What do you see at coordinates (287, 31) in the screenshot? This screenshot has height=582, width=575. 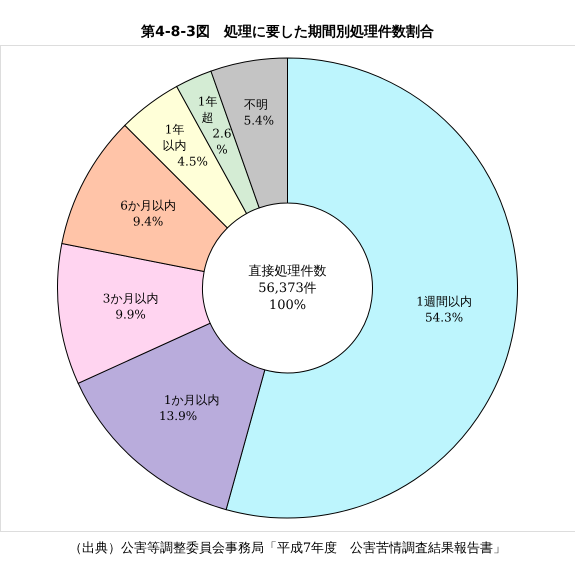 I see `chart-title: 第4-8-3図 処理に要した期間別処理件数割合` at bounding box center [287, 31].